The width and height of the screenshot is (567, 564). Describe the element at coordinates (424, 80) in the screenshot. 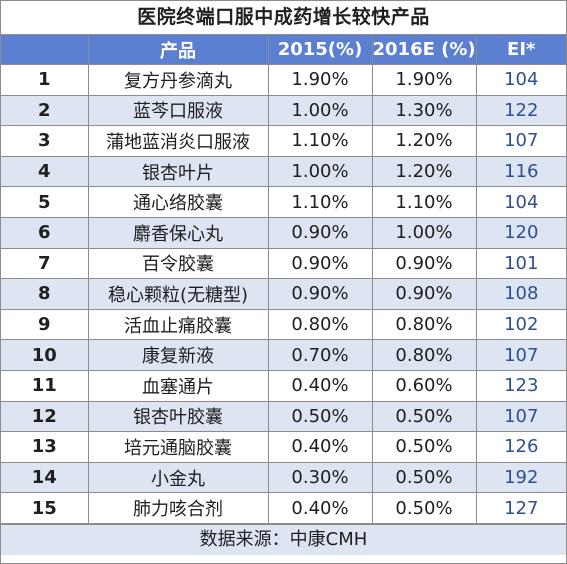

I see `share-2016e-cell: 1.90%` at that location.